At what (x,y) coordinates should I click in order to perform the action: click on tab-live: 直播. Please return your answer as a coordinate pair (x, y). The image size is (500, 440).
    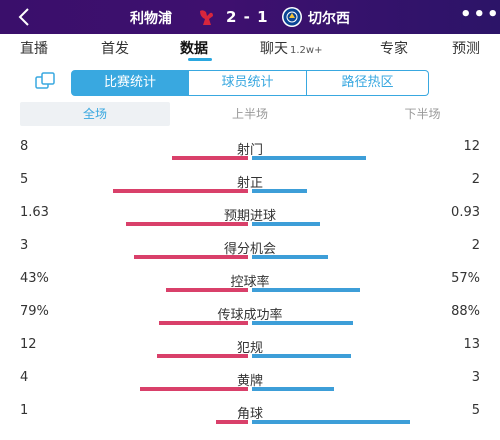
    Looking at the image, I should click on (34, 49).